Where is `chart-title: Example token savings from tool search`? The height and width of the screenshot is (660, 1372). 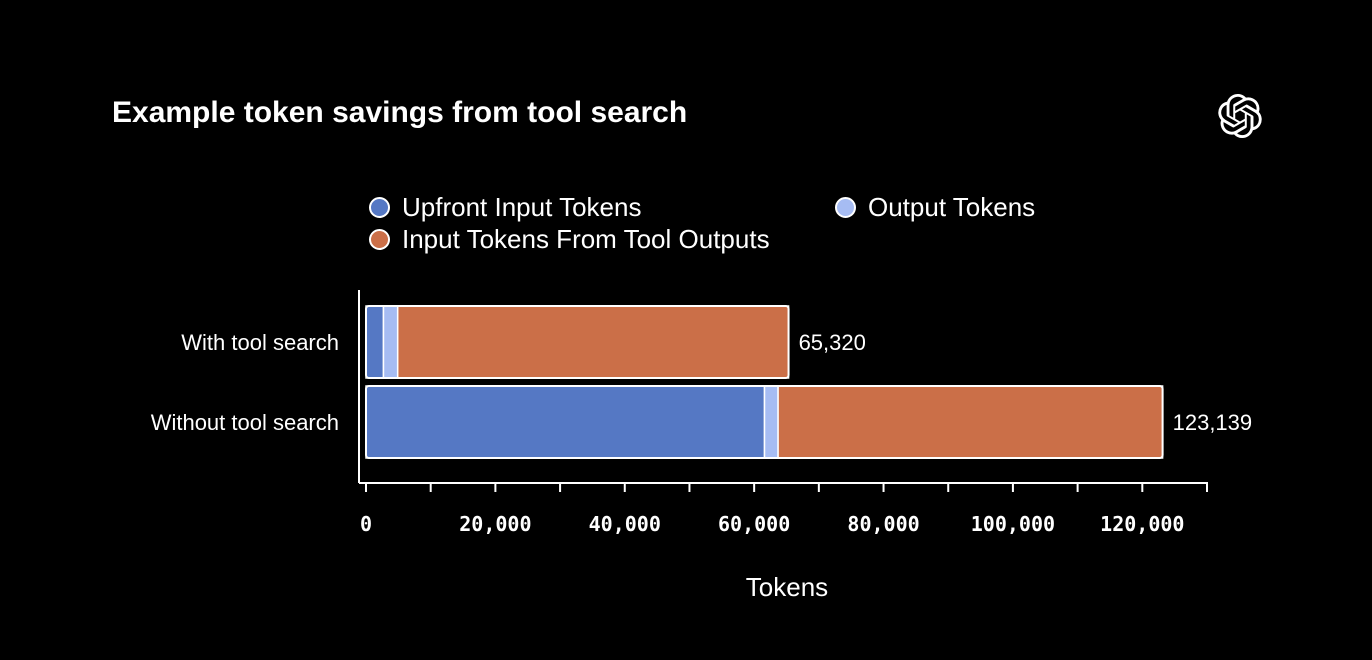
chart-title: Example token savings from tool search is located at coordinates (400, 112).